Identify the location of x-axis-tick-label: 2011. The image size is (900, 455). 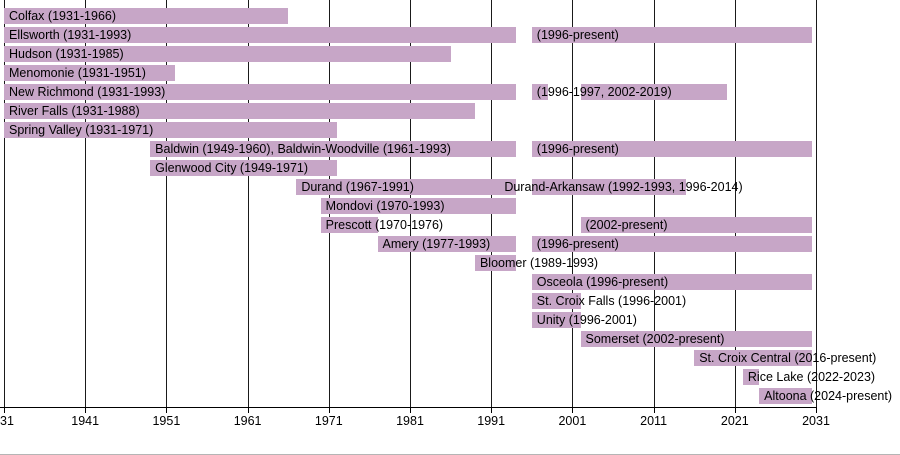
(654, 421).